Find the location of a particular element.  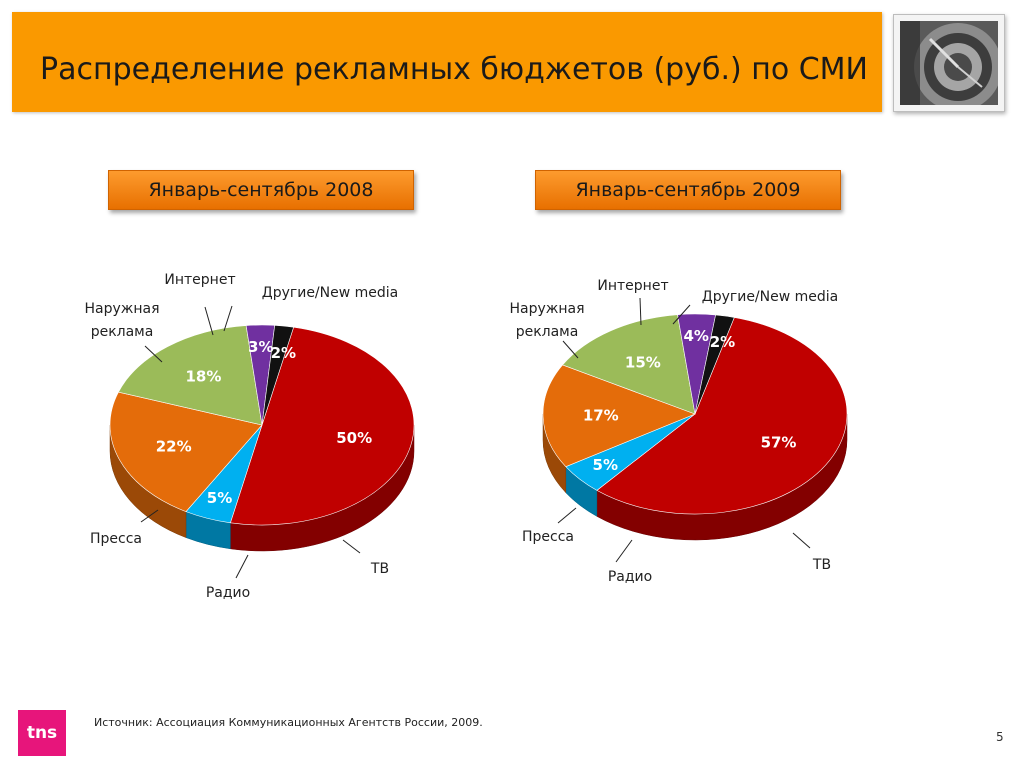

pie-chart-2009: 57% 5% 17% 15% 4% 2% is located at coordinates (695, 427).